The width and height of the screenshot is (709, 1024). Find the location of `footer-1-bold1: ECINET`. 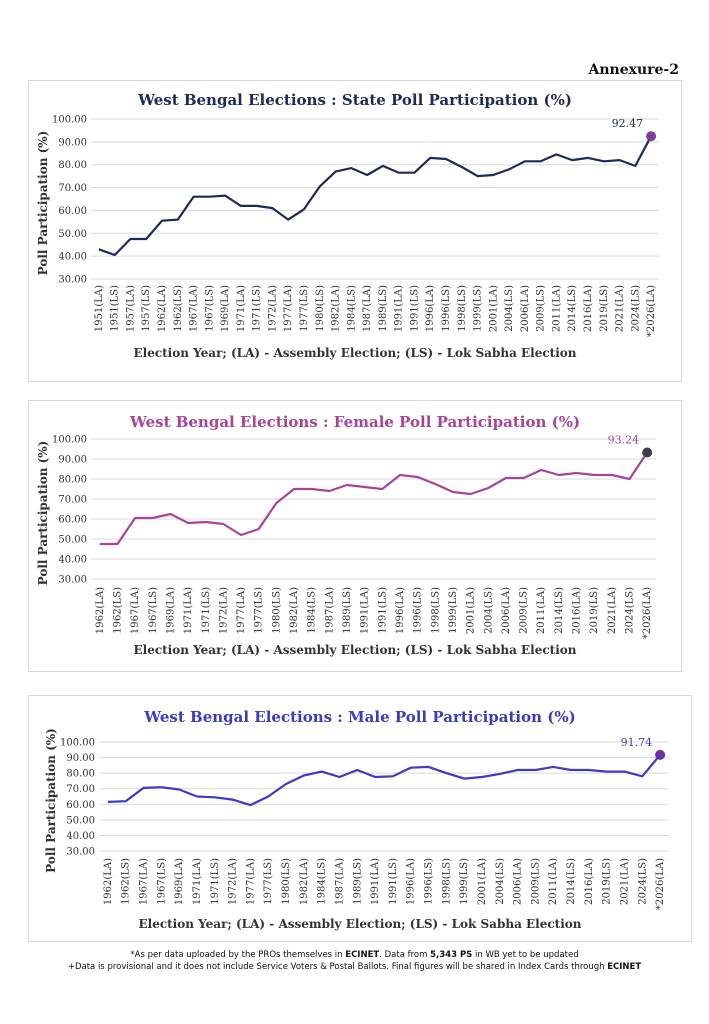

footer-1-bold1: ECINET is located at coordinates (362, 955).